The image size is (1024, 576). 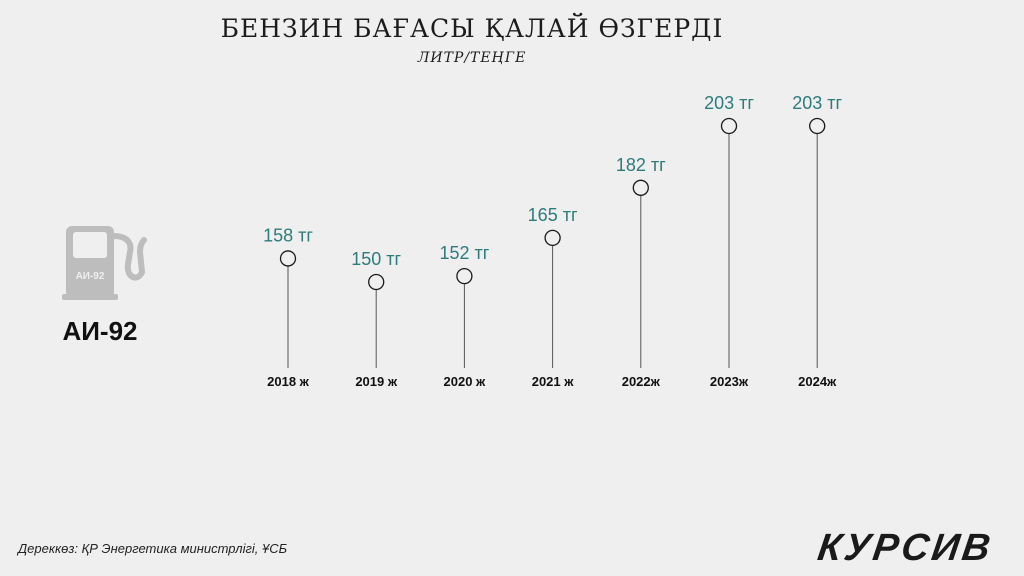 What do you see at coordinates (288, 381) in the screenshot?
I see `x-tick-label: 2018 ж` at bounding box center [288, 381].